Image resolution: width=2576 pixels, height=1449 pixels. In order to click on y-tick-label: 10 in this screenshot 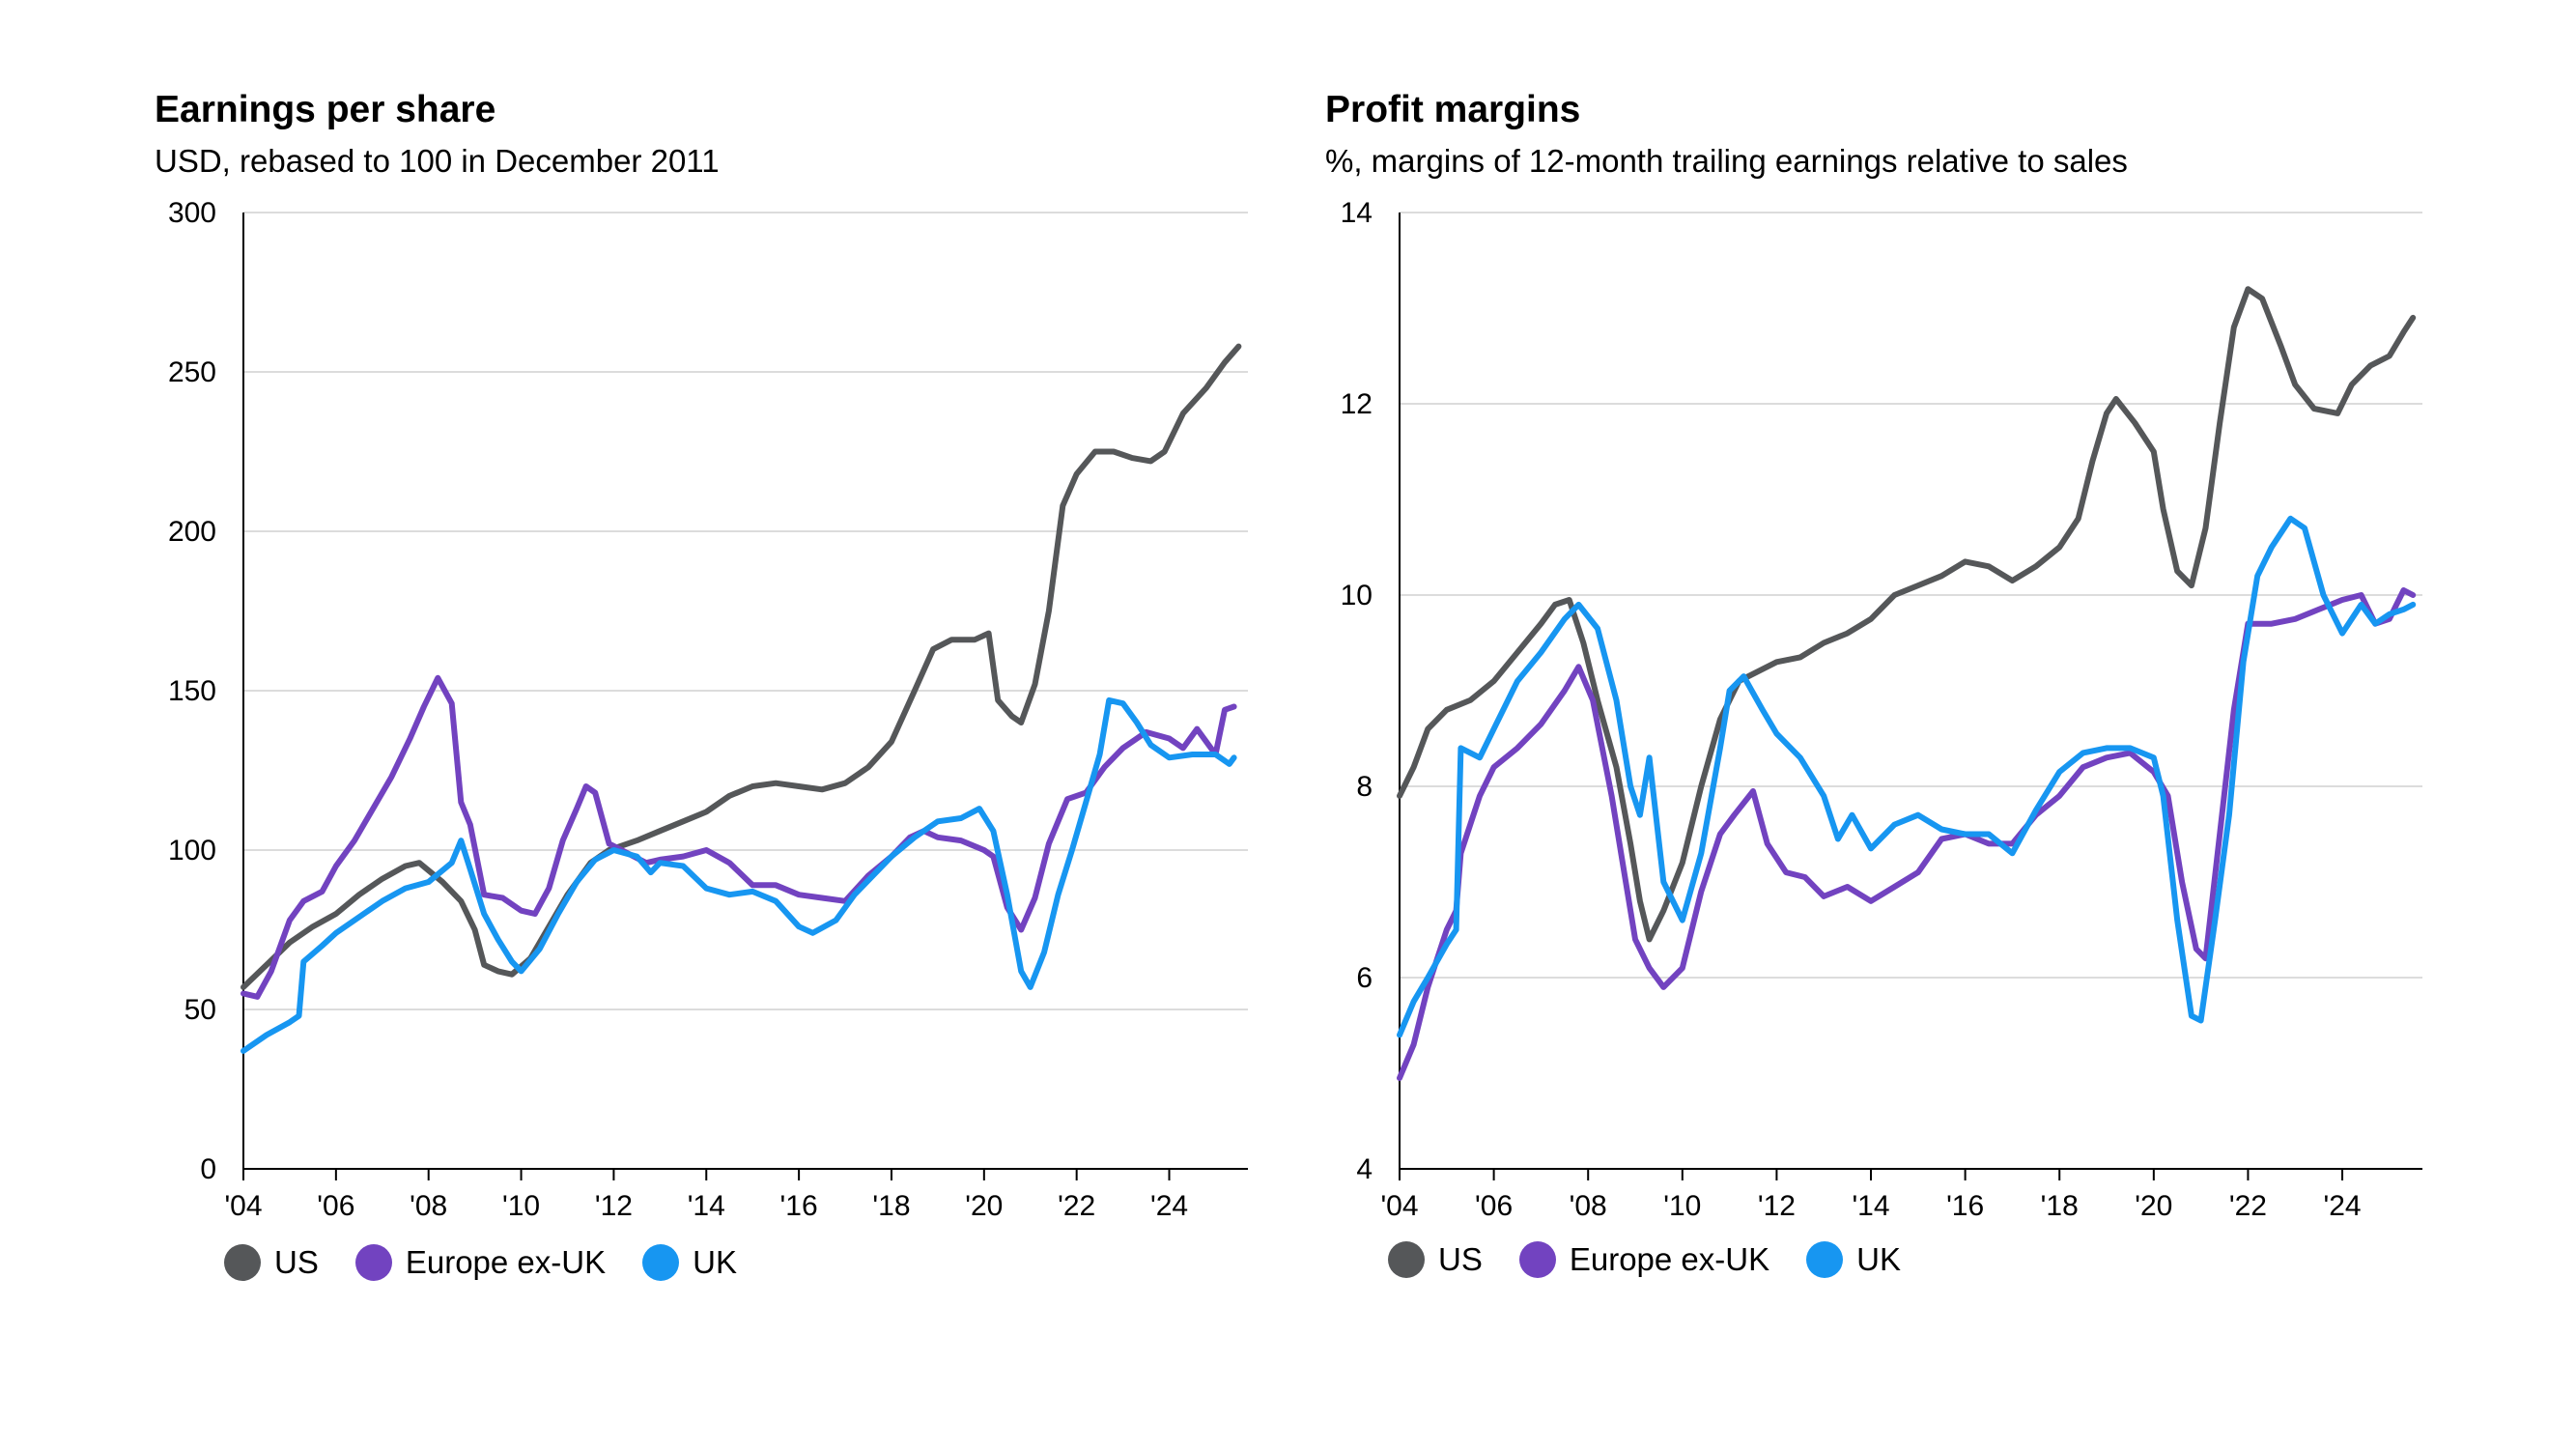, I will do `click(1357, 595)`.